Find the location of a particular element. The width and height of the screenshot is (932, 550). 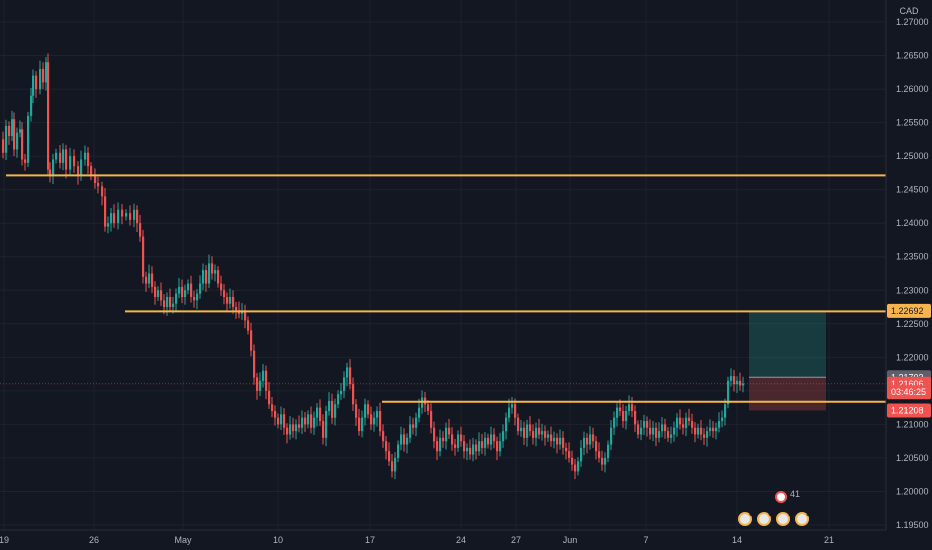

x-tick-label: 10 is located at coordinates (278, 540).